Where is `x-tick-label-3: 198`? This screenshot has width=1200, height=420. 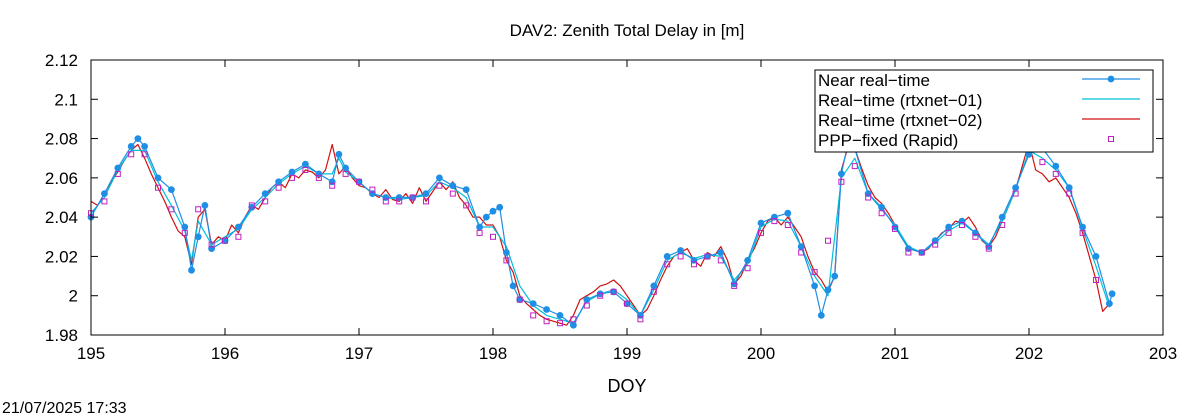 x-tick-label-3: 198 is located at coordinates (493, 353).